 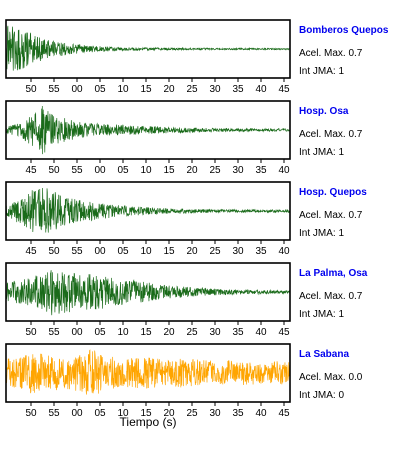 What do you see at coordinates (333, 192) in the screenshot?
I see `station-name: Hosp. Quepos` at bounding box center [333, 192].